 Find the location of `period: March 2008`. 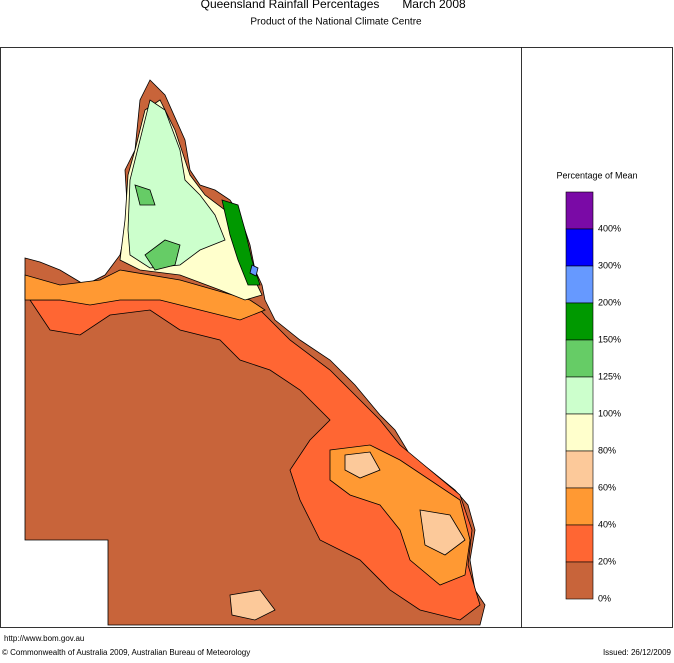

period: March 2008 is located at coordinates (434, 5).